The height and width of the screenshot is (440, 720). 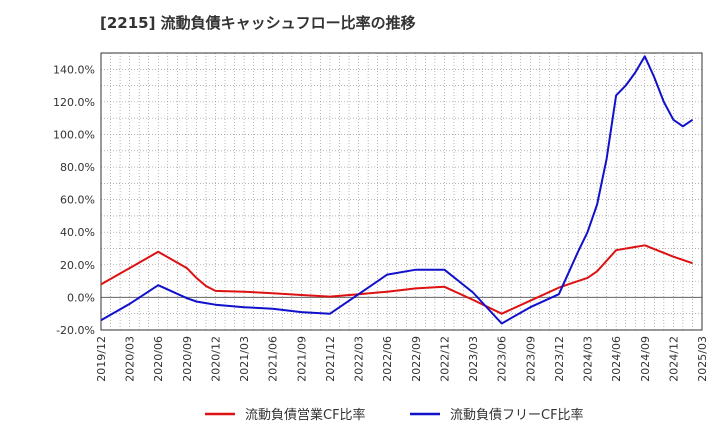 What do you see at coordinates (101, 359) in the screenshot?
I see `x-tick-label: 2019/12` at bounding box center [101, 359].